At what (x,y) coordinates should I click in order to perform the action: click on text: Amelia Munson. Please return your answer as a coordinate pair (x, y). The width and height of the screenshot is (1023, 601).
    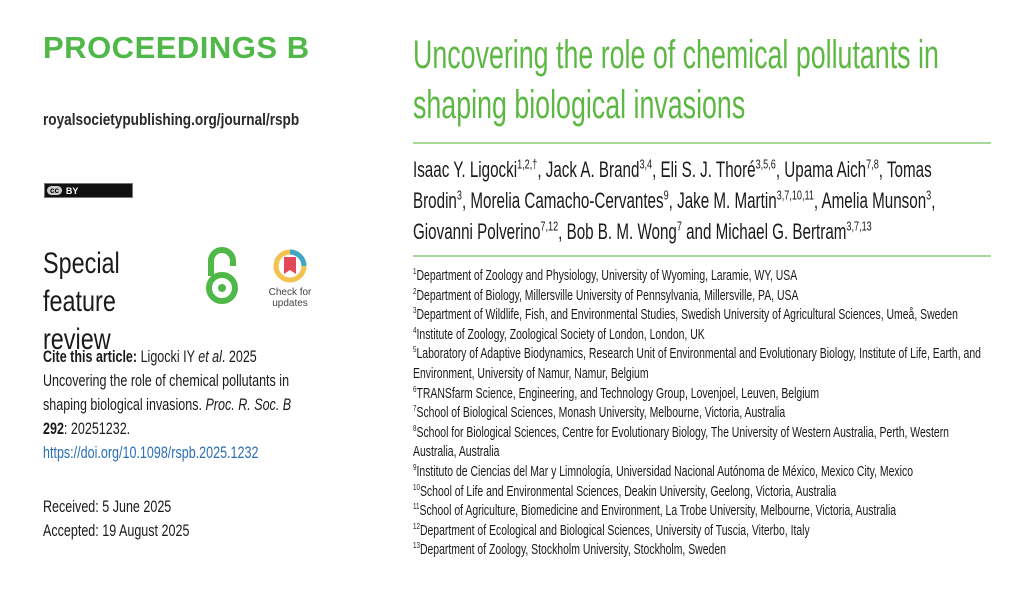
    Looking at the image, I should click on (874, 200).